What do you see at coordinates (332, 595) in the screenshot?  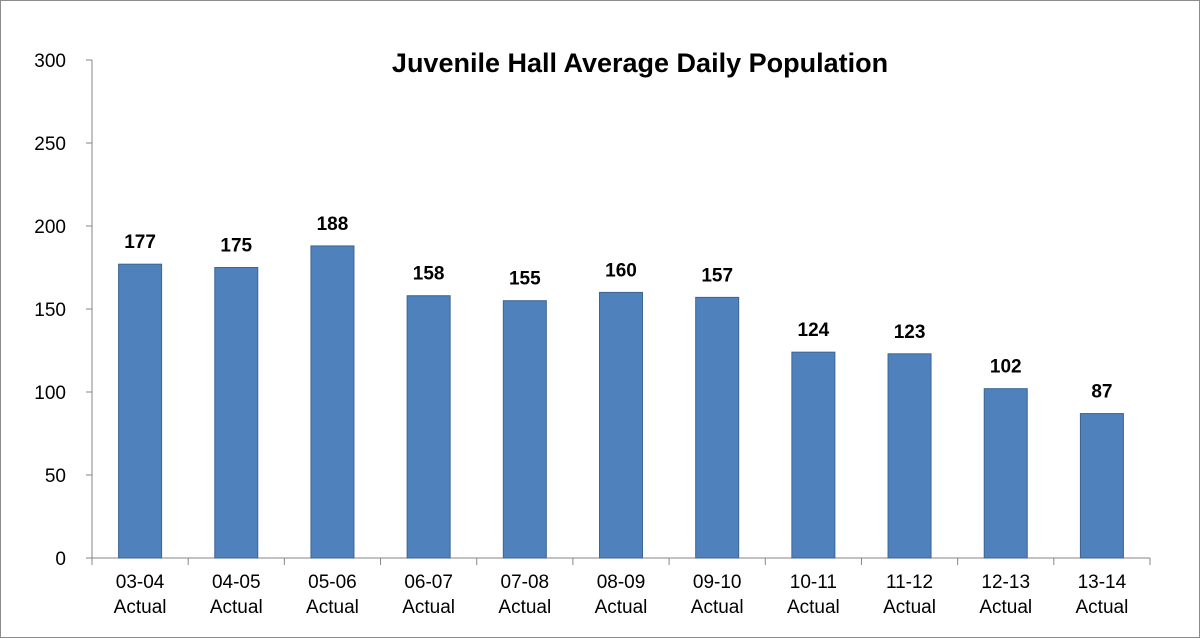 I see `x-tick-label: 05-06 Actual` at bounding box center [332, 595].